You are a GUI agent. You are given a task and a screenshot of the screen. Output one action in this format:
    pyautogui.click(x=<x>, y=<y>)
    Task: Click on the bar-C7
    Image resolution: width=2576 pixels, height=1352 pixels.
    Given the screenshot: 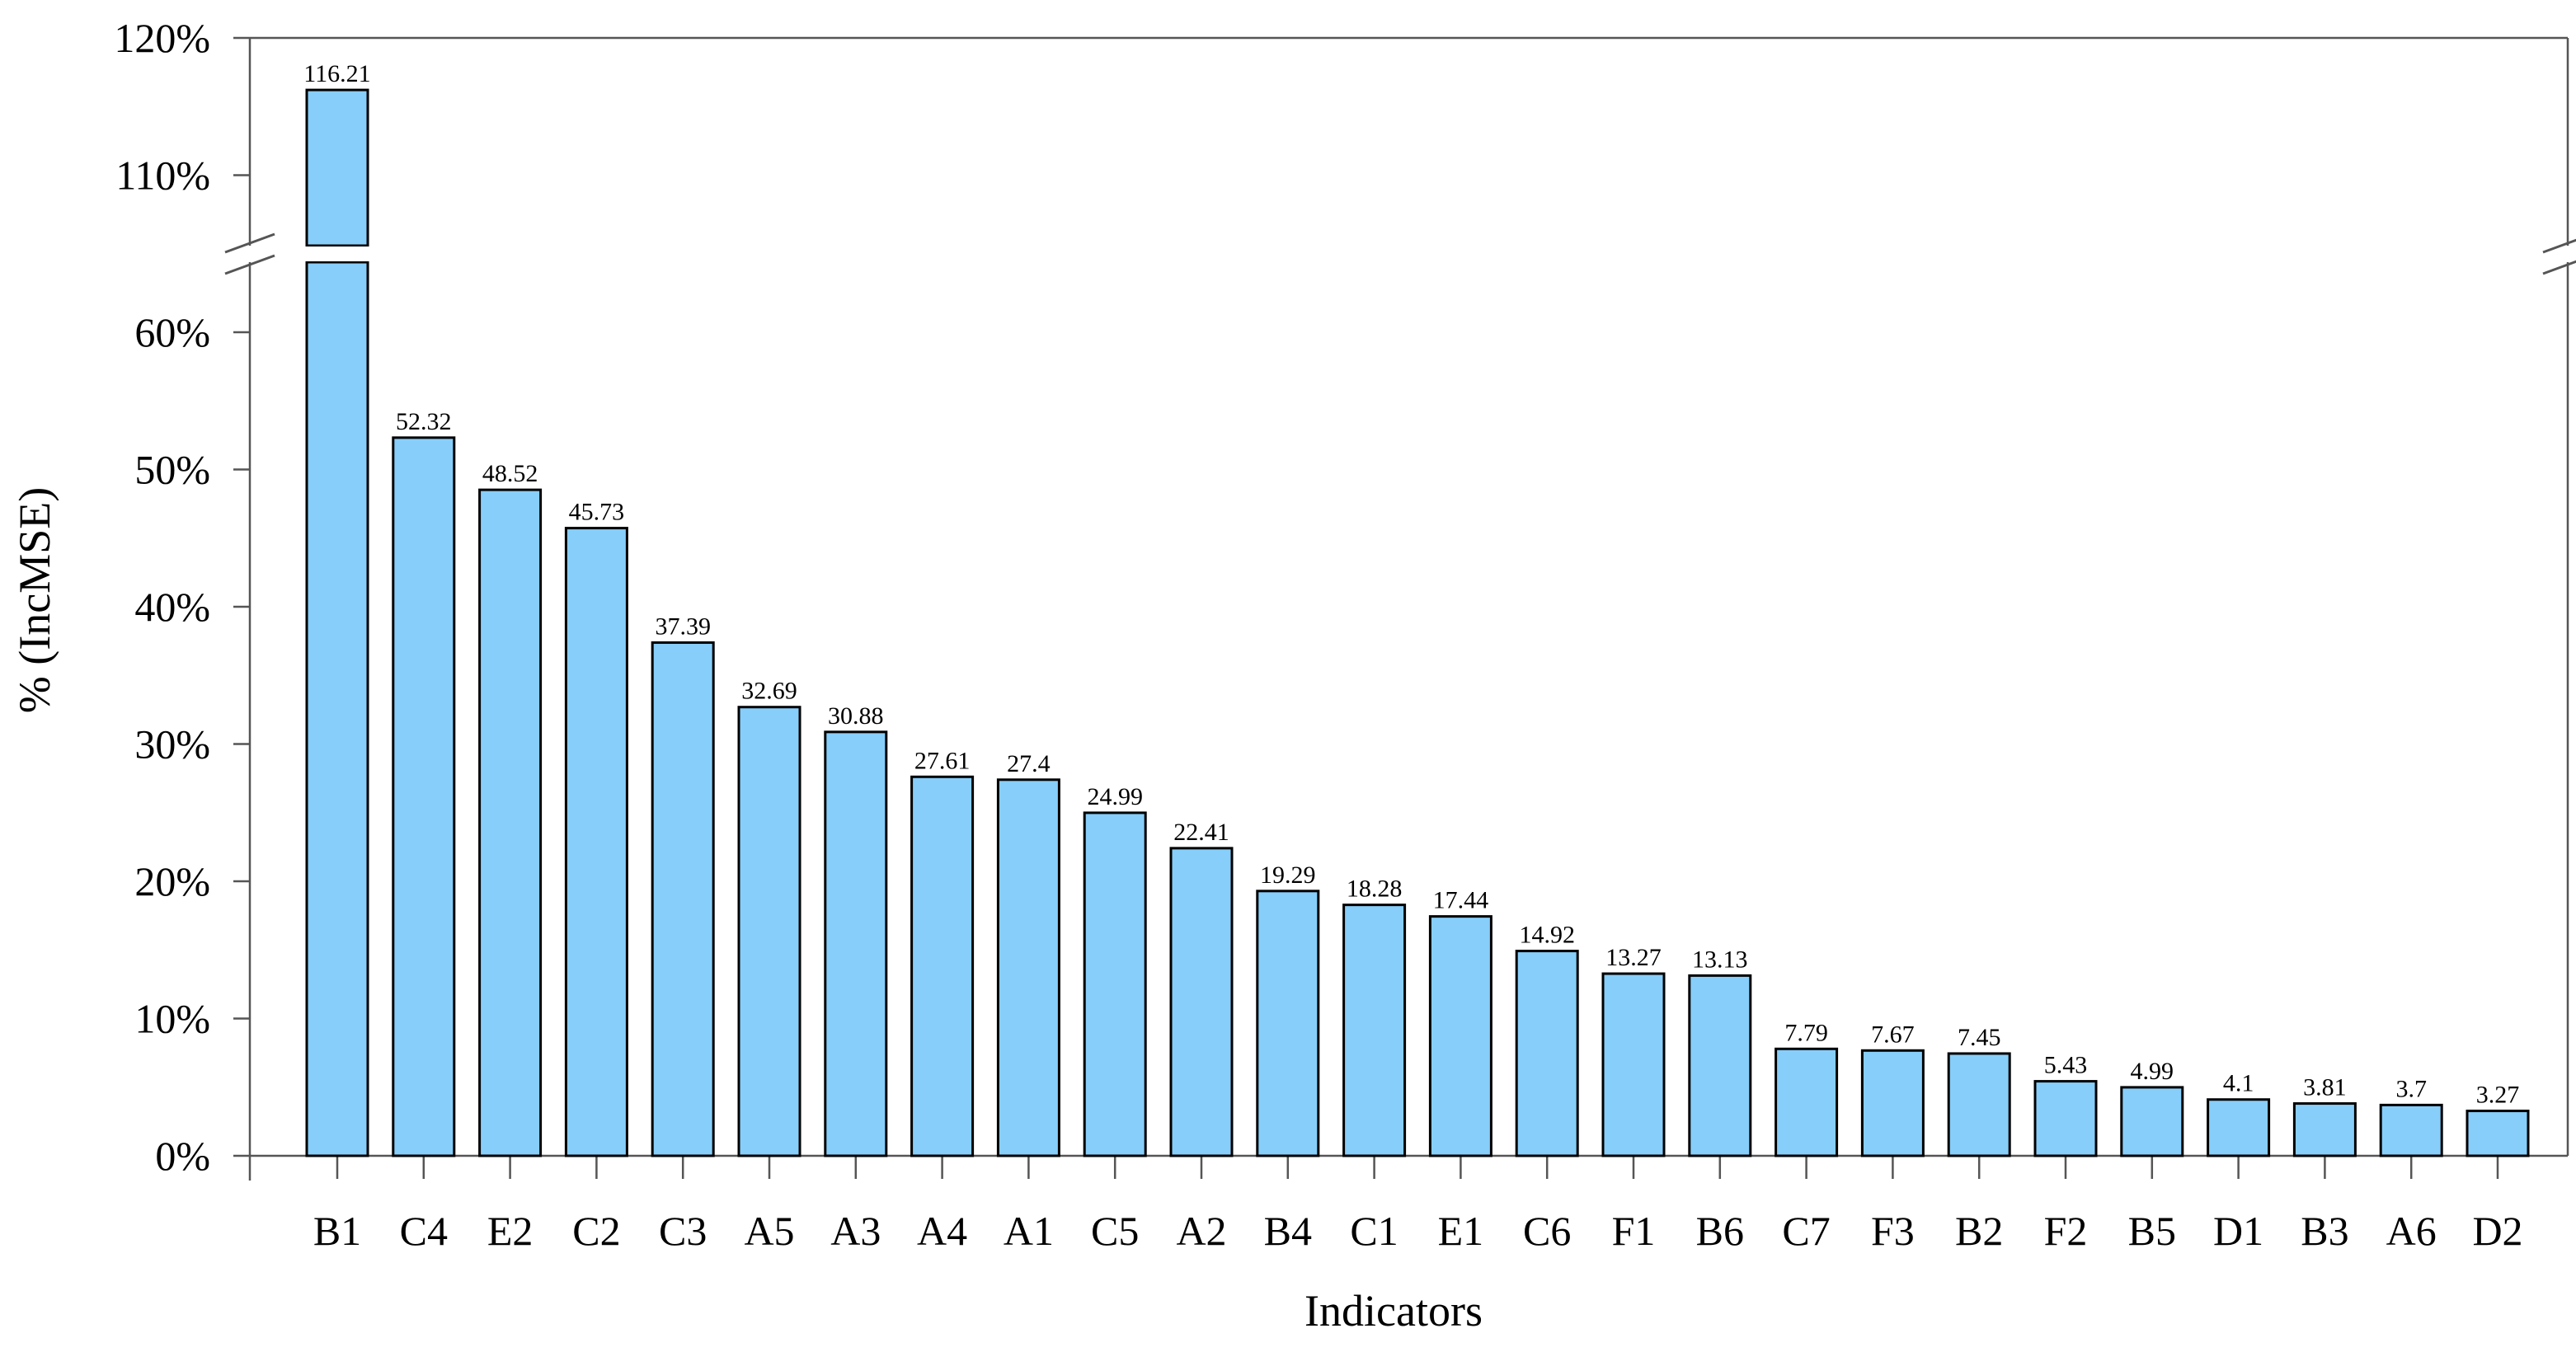 What is the action you would take?
    pyautogui.click(x=1807, y=1102)
    